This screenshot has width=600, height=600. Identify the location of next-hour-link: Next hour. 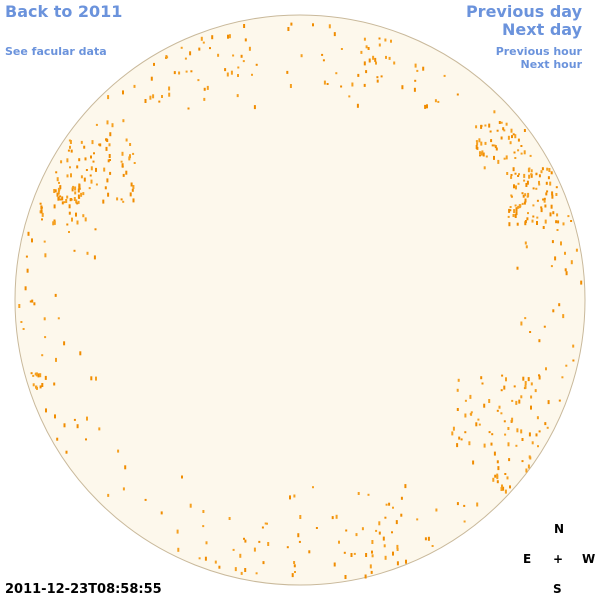
(551, 64).